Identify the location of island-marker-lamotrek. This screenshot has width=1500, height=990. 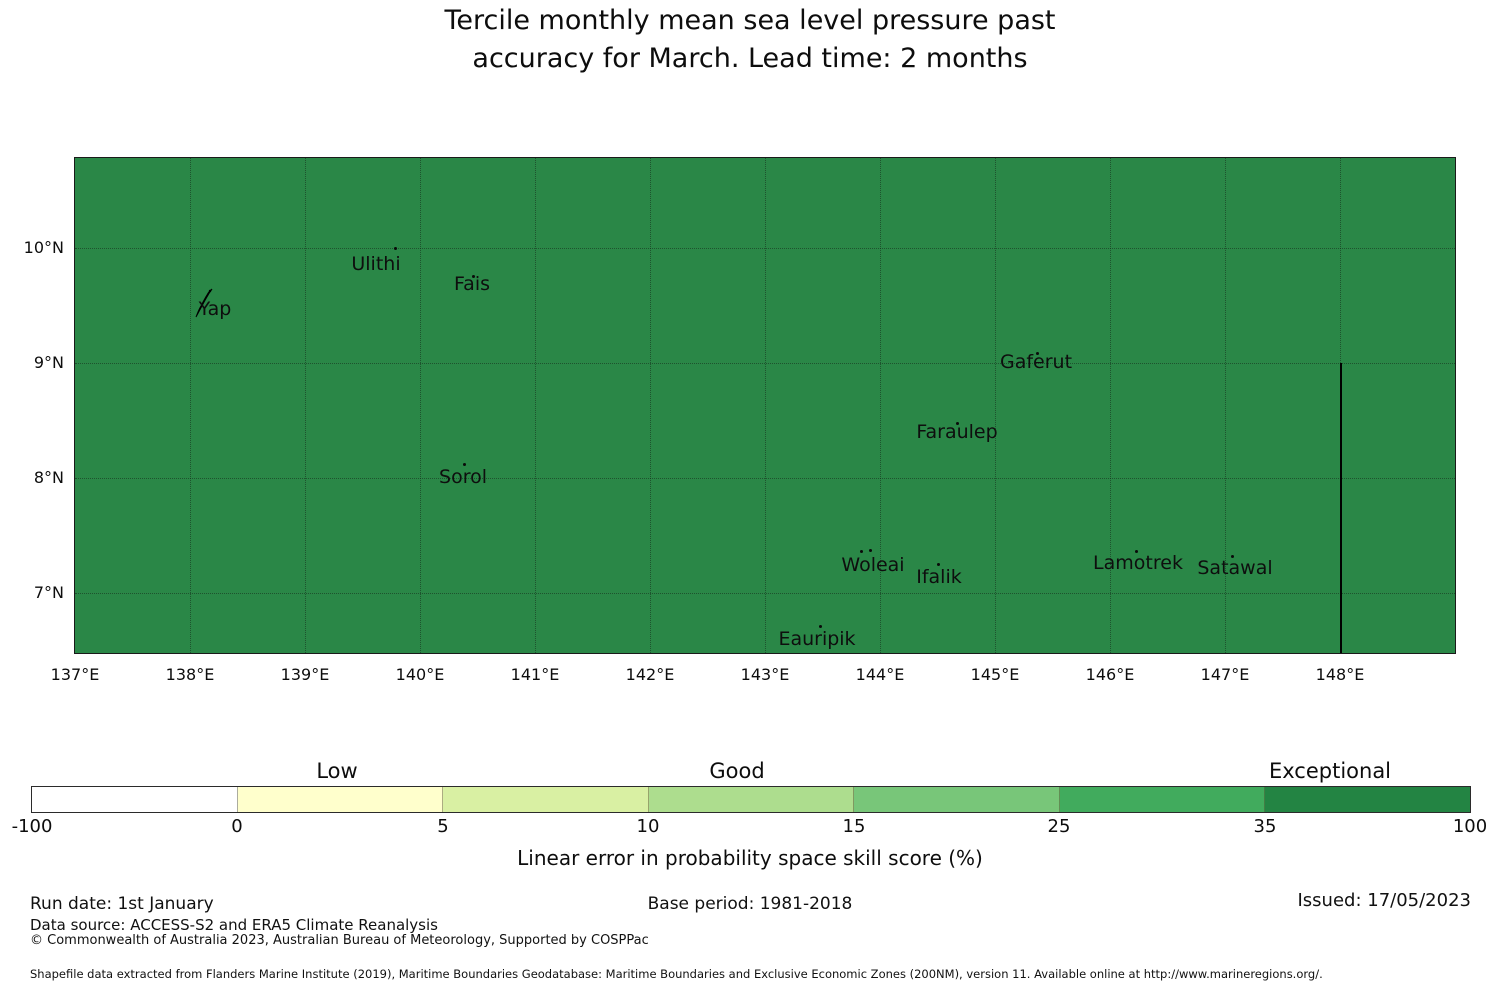
(1136, 551).